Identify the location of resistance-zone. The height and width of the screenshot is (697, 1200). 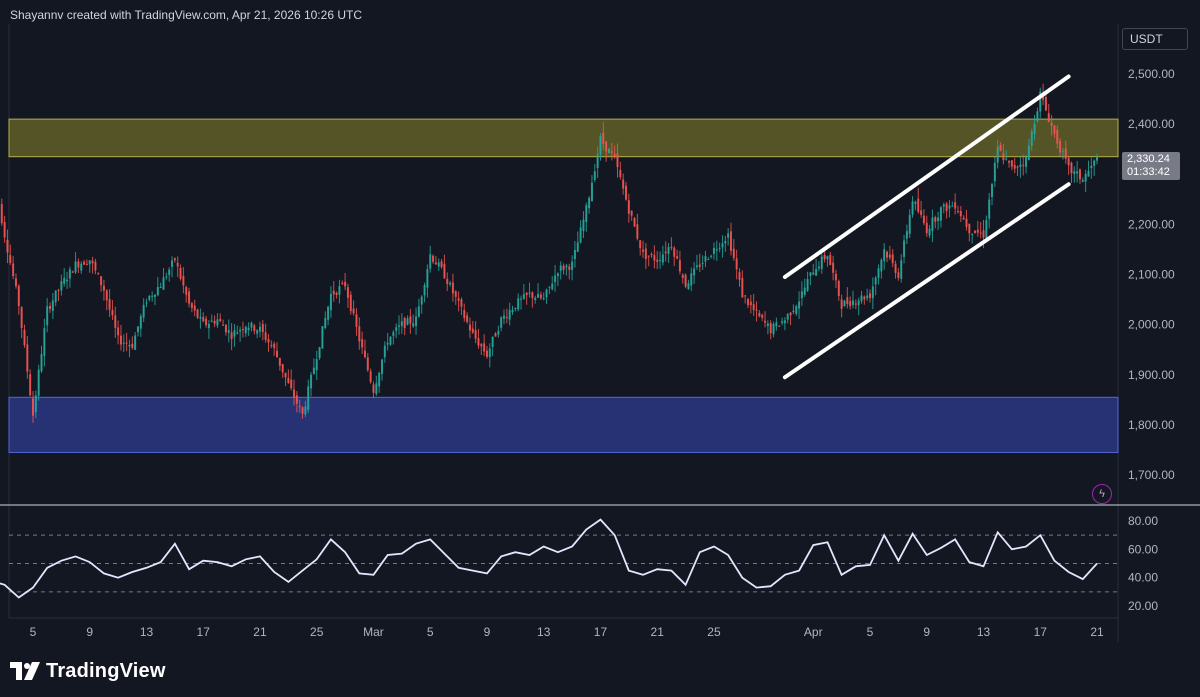
(563, 138).